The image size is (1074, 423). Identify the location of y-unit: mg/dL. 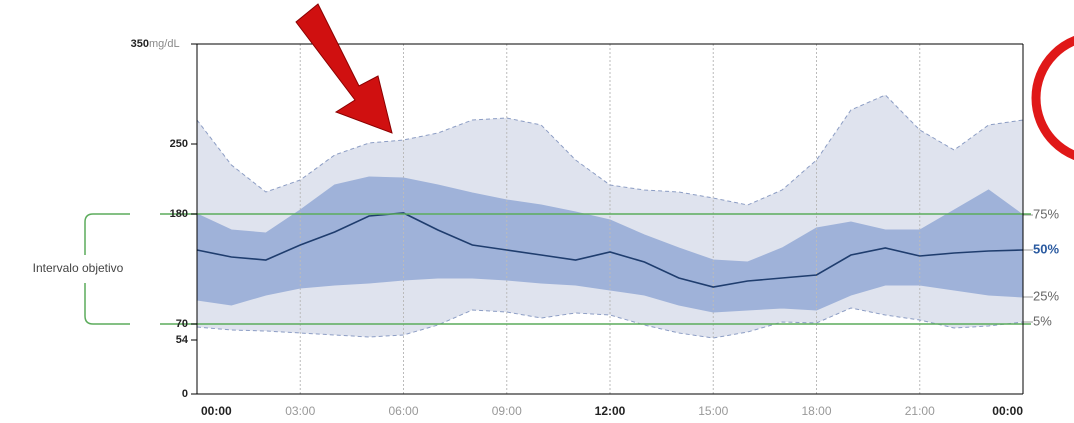
(164, 44).